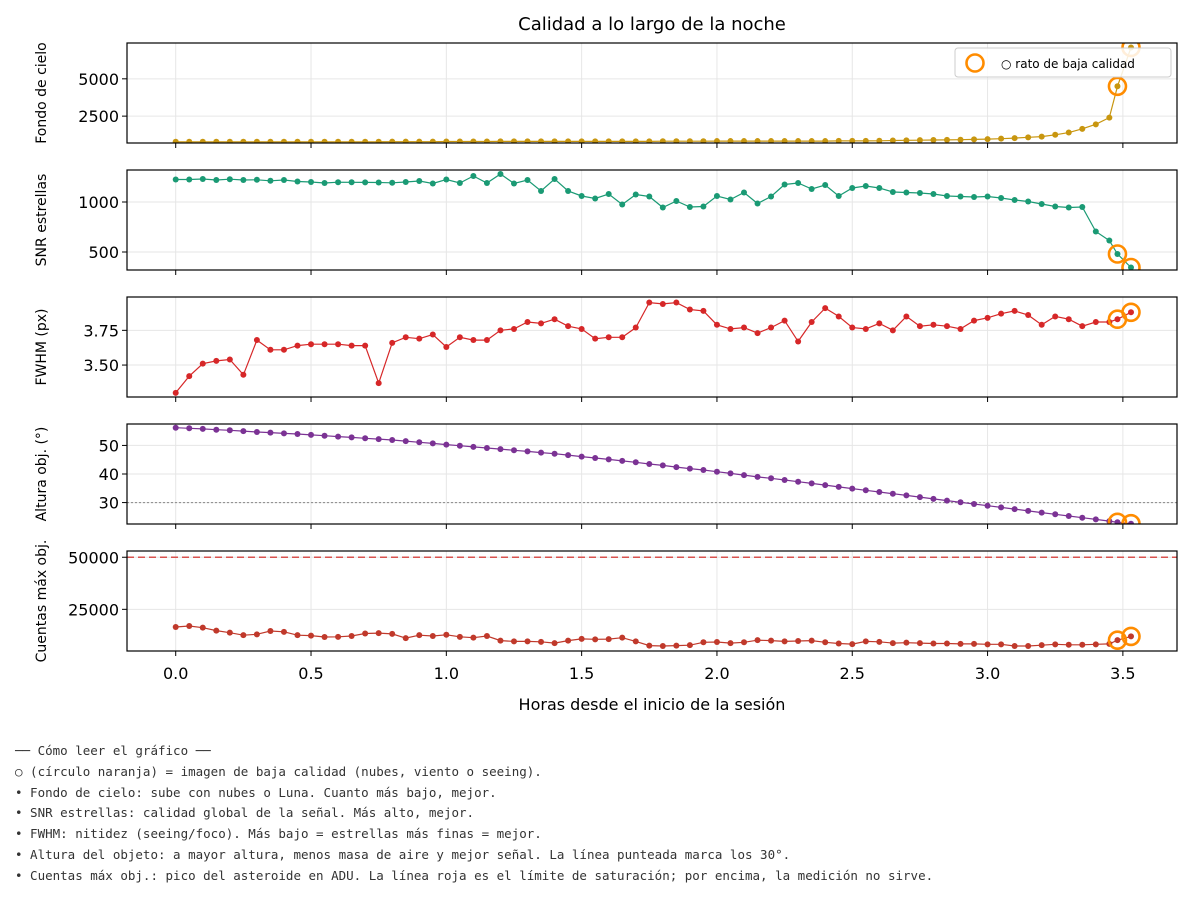 This screenshot has width=1193, height=899. I want to click on series-group, so click(656, 347).